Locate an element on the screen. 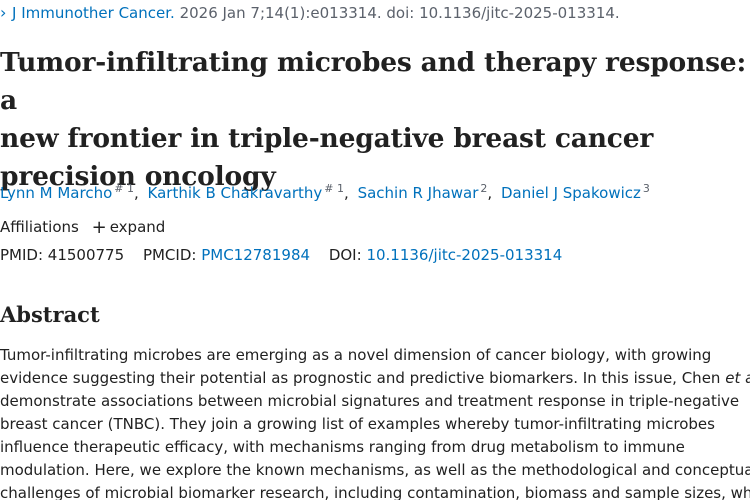 The height and width of the screenshot is (500, 750). author-affiliation-ref: 3 is located at coordinates (646, 188).